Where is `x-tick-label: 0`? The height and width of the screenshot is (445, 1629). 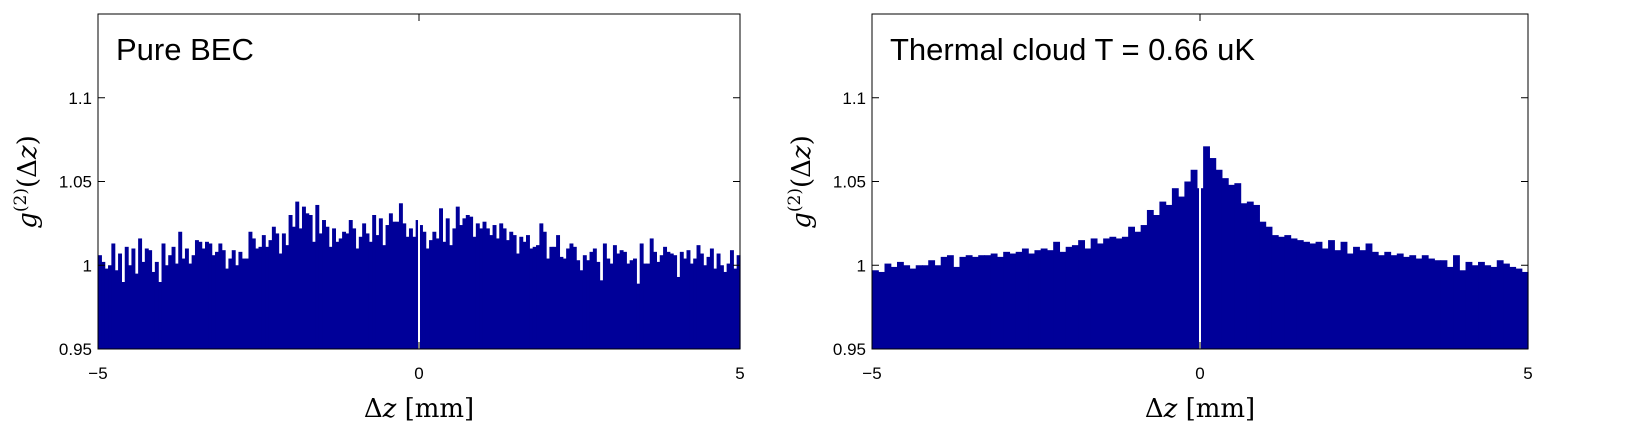
x-tick-label: 0 is located at coordinates (418, 373).